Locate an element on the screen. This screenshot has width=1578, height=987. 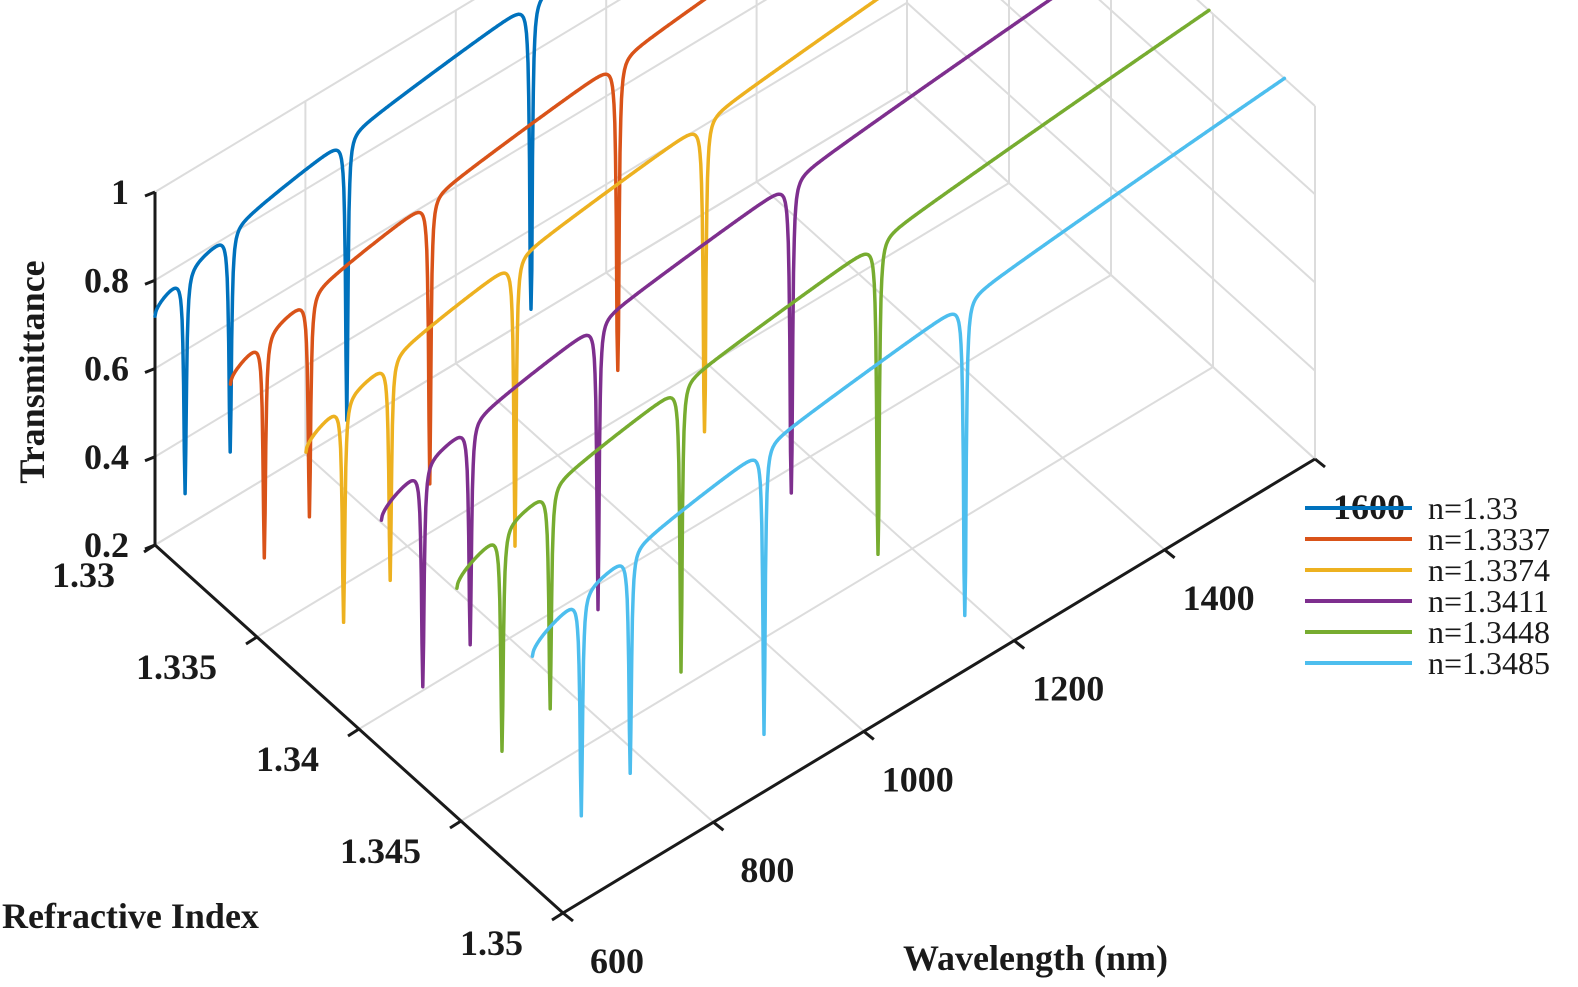
z-axis-title: Transmittance is located at coordinates (32, 371).